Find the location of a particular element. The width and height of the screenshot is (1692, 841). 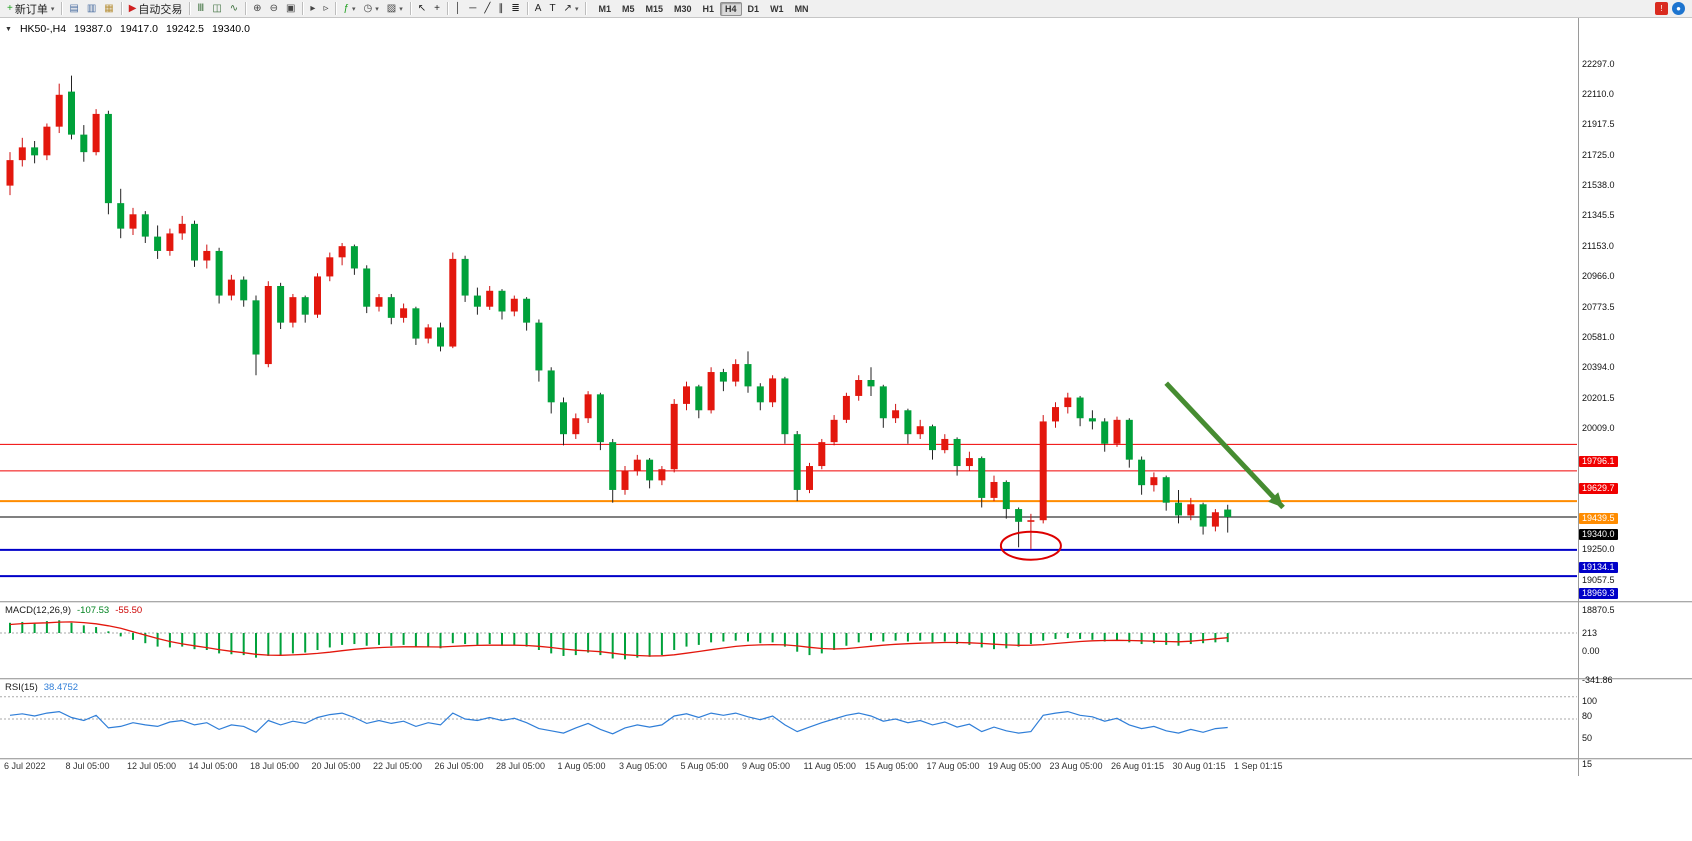

timeframe-m15-button: M15 is located at coordinates (654, 8).